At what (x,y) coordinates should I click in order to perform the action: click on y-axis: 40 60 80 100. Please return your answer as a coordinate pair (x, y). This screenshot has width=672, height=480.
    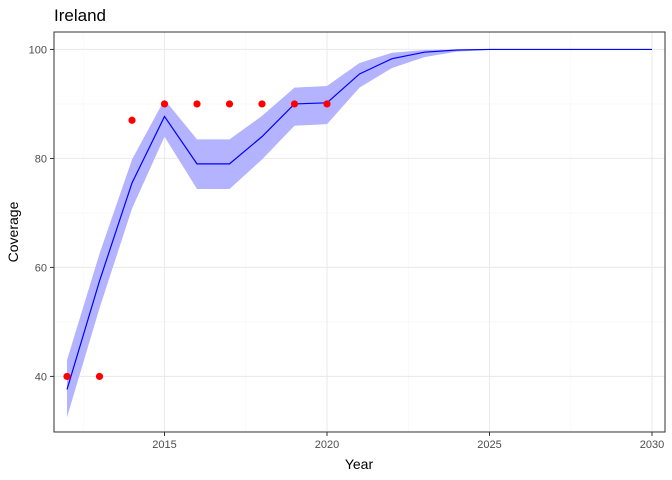
    Looking at the image, I should click on (41, 213).